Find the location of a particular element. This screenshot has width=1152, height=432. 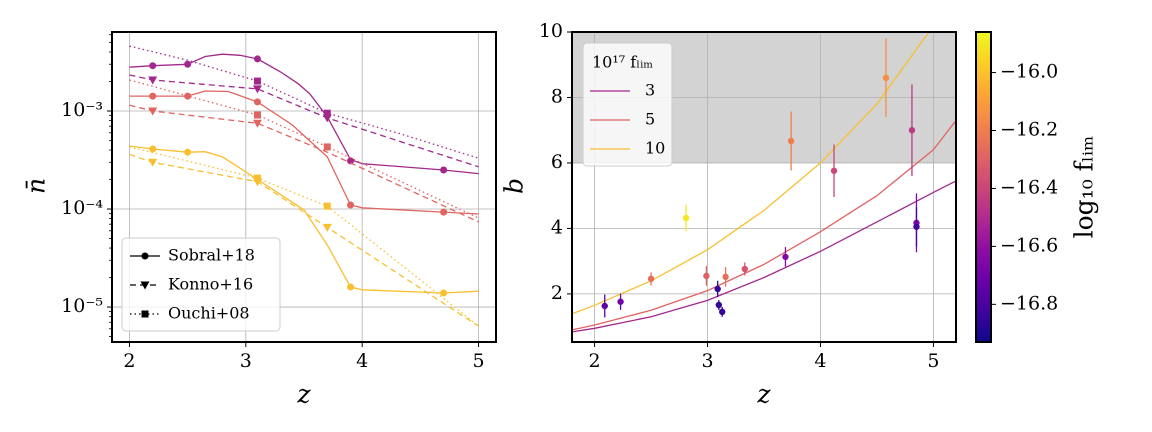

legend-label: Konno+16 is located at coordinates (210, 284).